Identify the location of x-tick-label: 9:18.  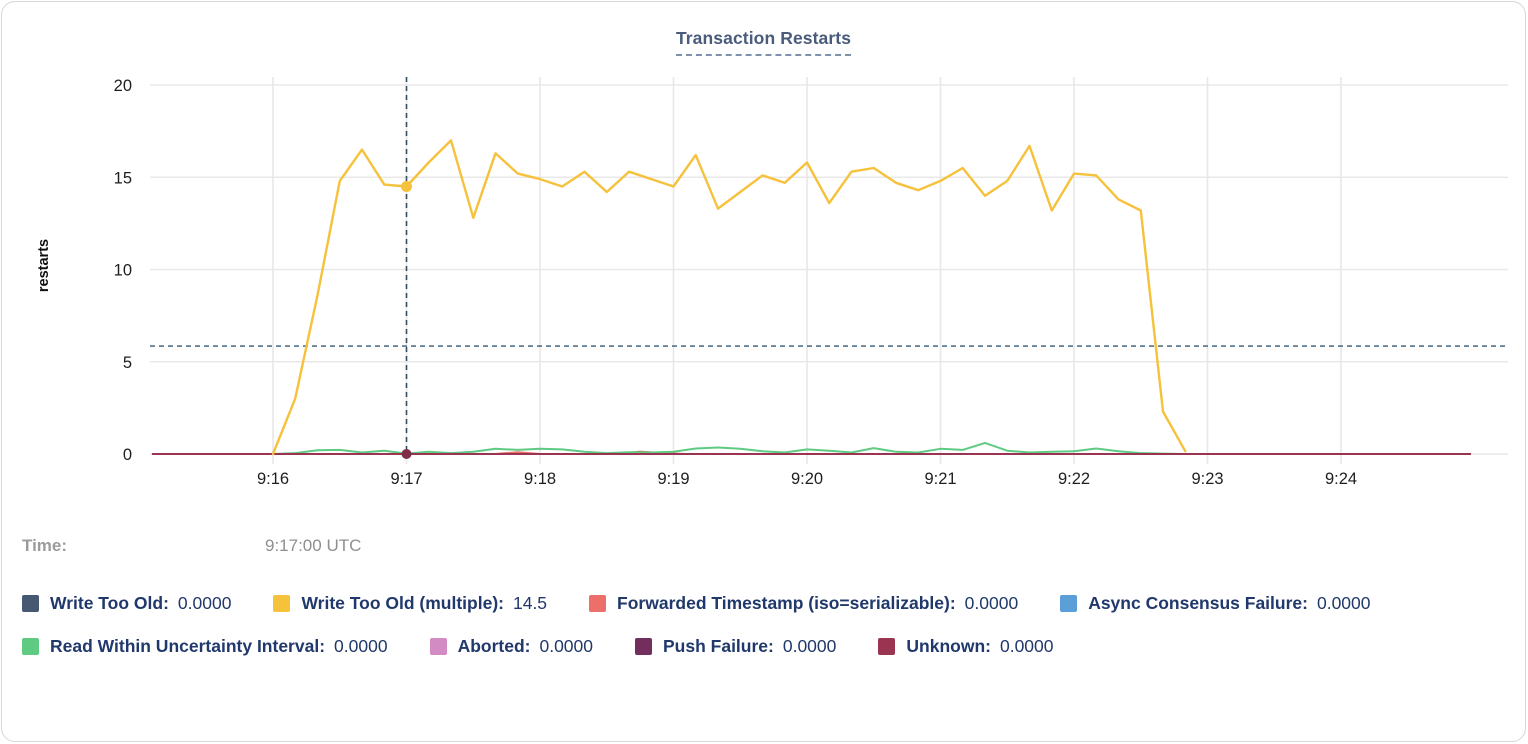
(540, 479).